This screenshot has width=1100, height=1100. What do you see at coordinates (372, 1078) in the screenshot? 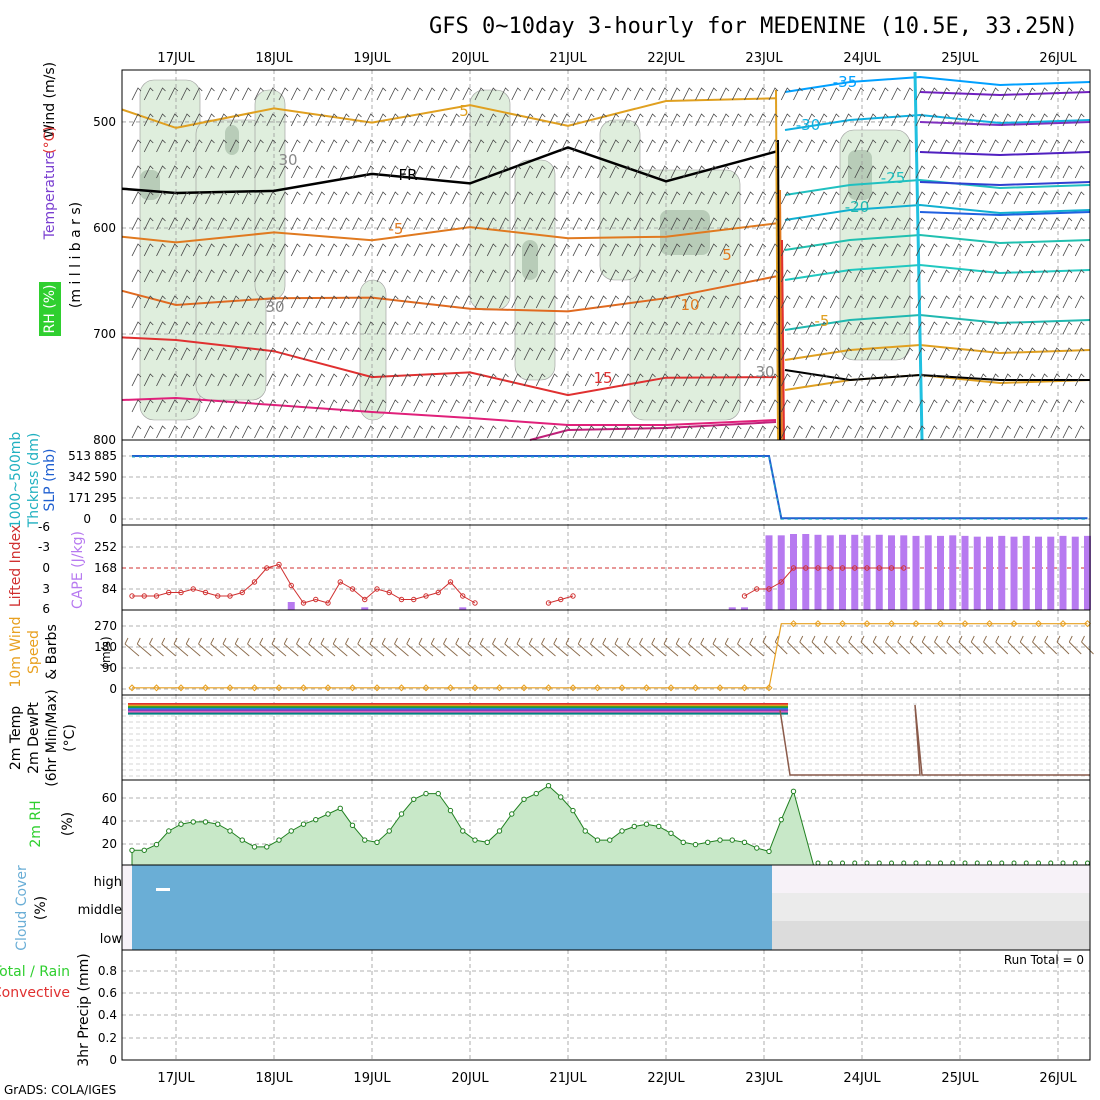
I see `date-label-19jul: 19JUL` at bounding box center [372, 1078].